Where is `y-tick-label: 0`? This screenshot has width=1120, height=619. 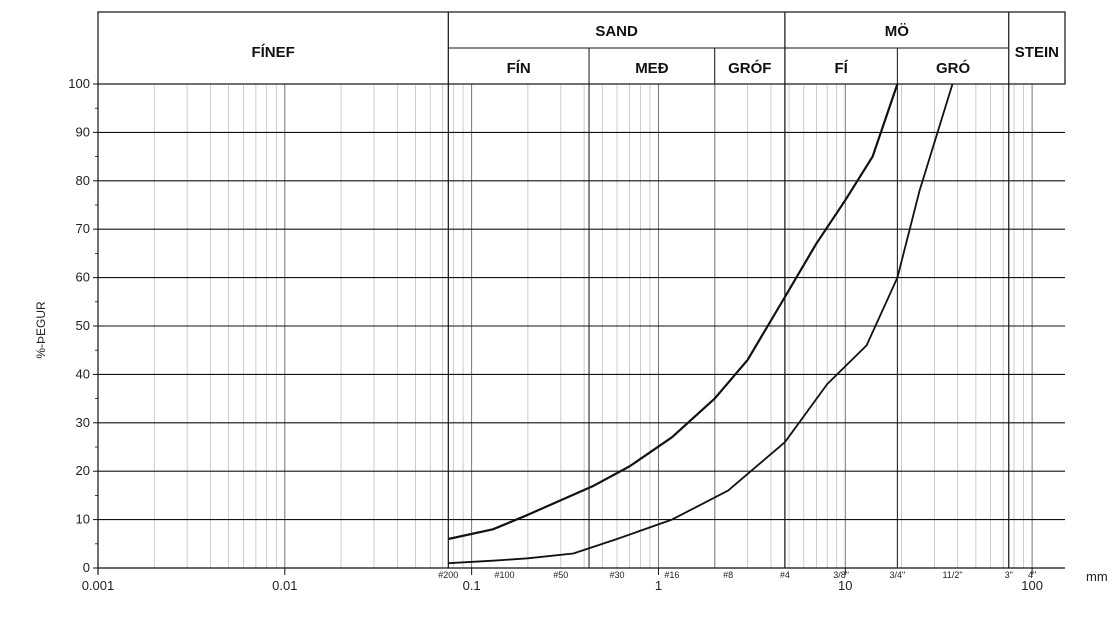 y-tick-label: 0 is located at coordinates (86, 567).